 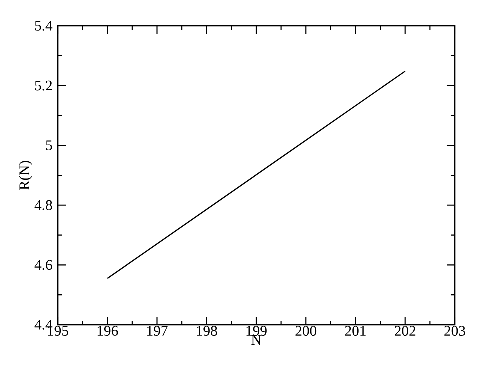 I want to click on x-axis-title: N, so click(x=257, y=340).